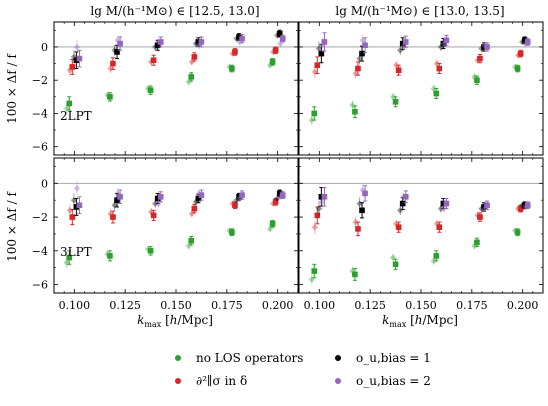 This screenshot has height=406, width=548. Describe the element at coordinates (12, 88) in the screenshot. I see `y-axis-label-top: 100 × Δf / f` at that location.